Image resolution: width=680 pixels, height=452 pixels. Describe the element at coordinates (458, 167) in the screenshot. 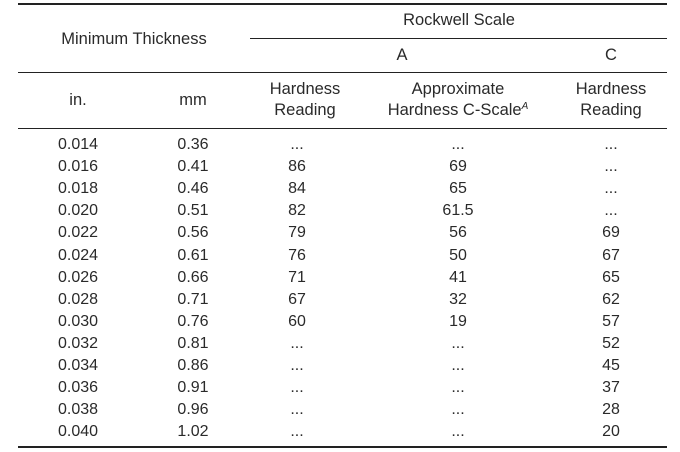

I see `cell-a-approx: 69` at that location.